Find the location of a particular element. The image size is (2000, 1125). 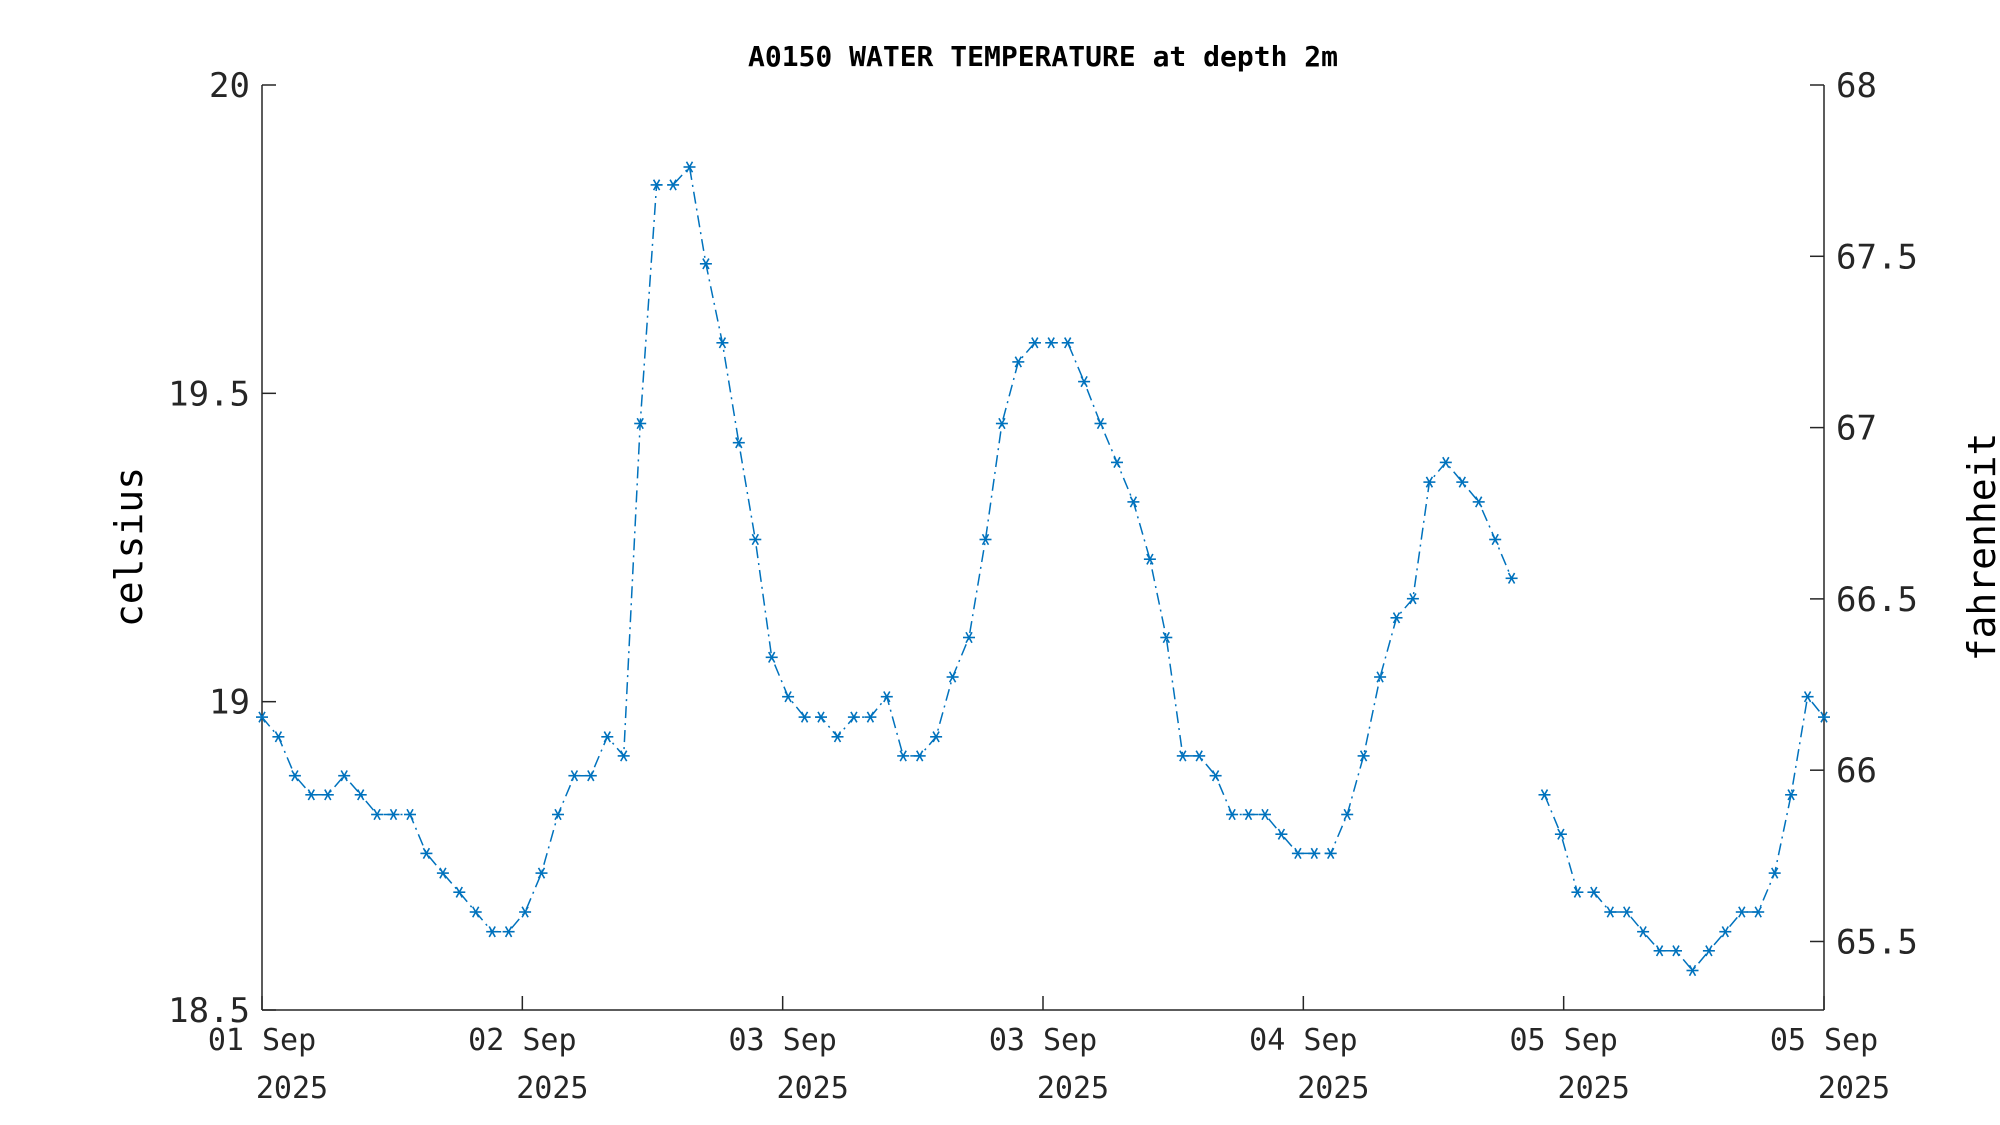

y-tick-label: 19.5 is located at coordinates (209, 394).